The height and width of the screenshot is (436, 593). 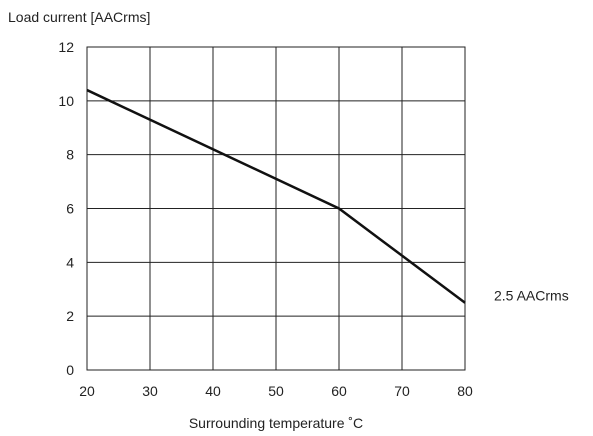 I want to click on annotation-label-1: 2.5 AACrms, so click(x=531, y=296).